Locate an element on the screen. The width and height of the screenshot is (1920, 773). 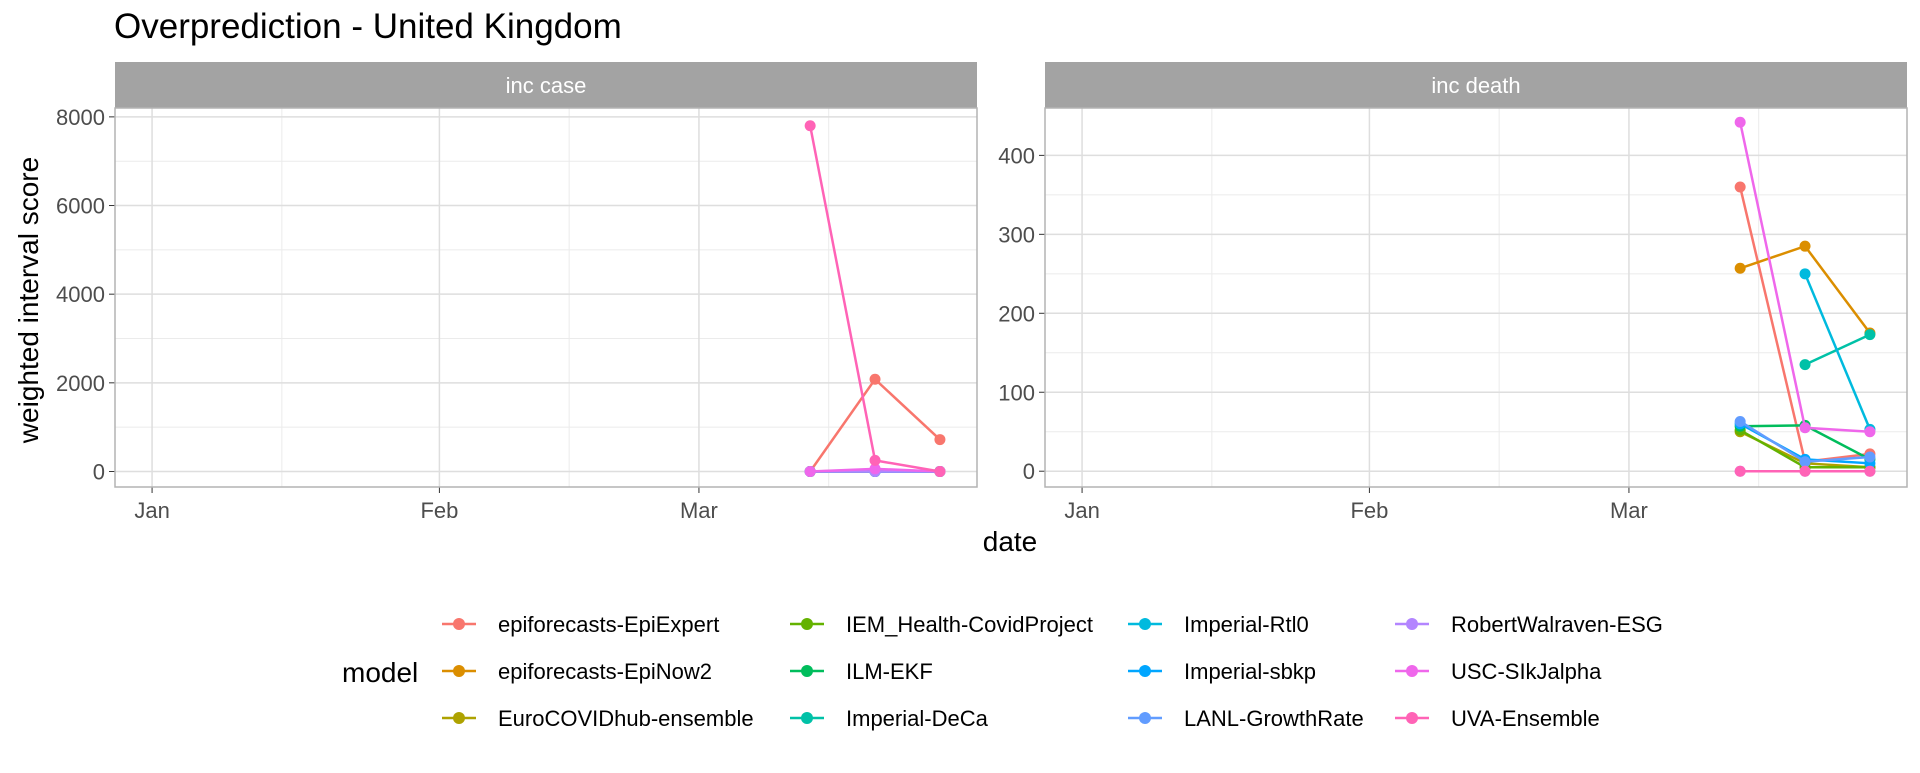
legend-item: EuroCOVIDhub-ensemble is located at coordinates (598, 718).